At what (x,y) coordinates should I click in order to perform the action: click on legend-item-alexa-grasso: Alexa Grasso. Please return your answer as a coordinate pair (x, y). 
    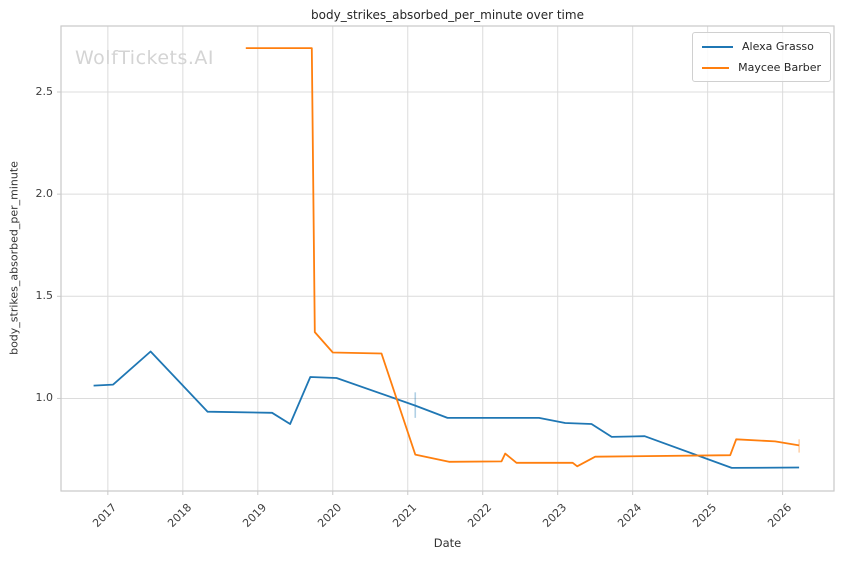
    Looking at the image, I should click on (761, 46).